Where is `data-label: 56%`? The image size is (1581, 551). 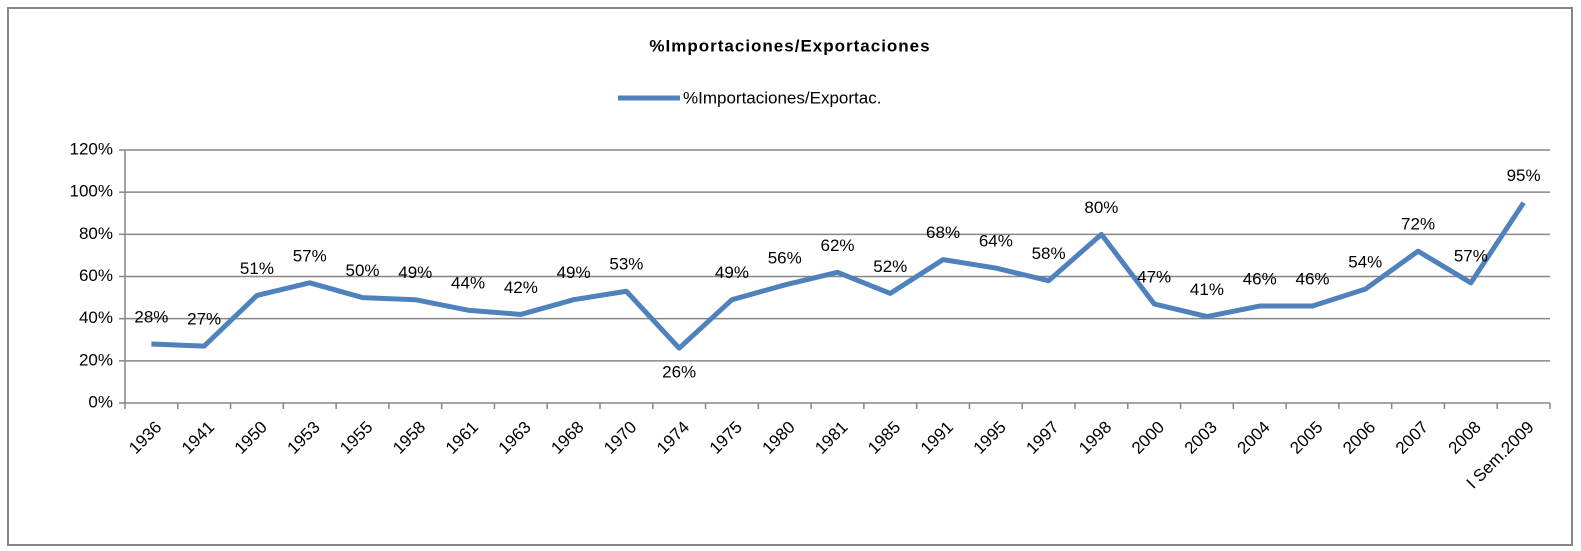 data-label: 56% is located at coordinates (785, 257).